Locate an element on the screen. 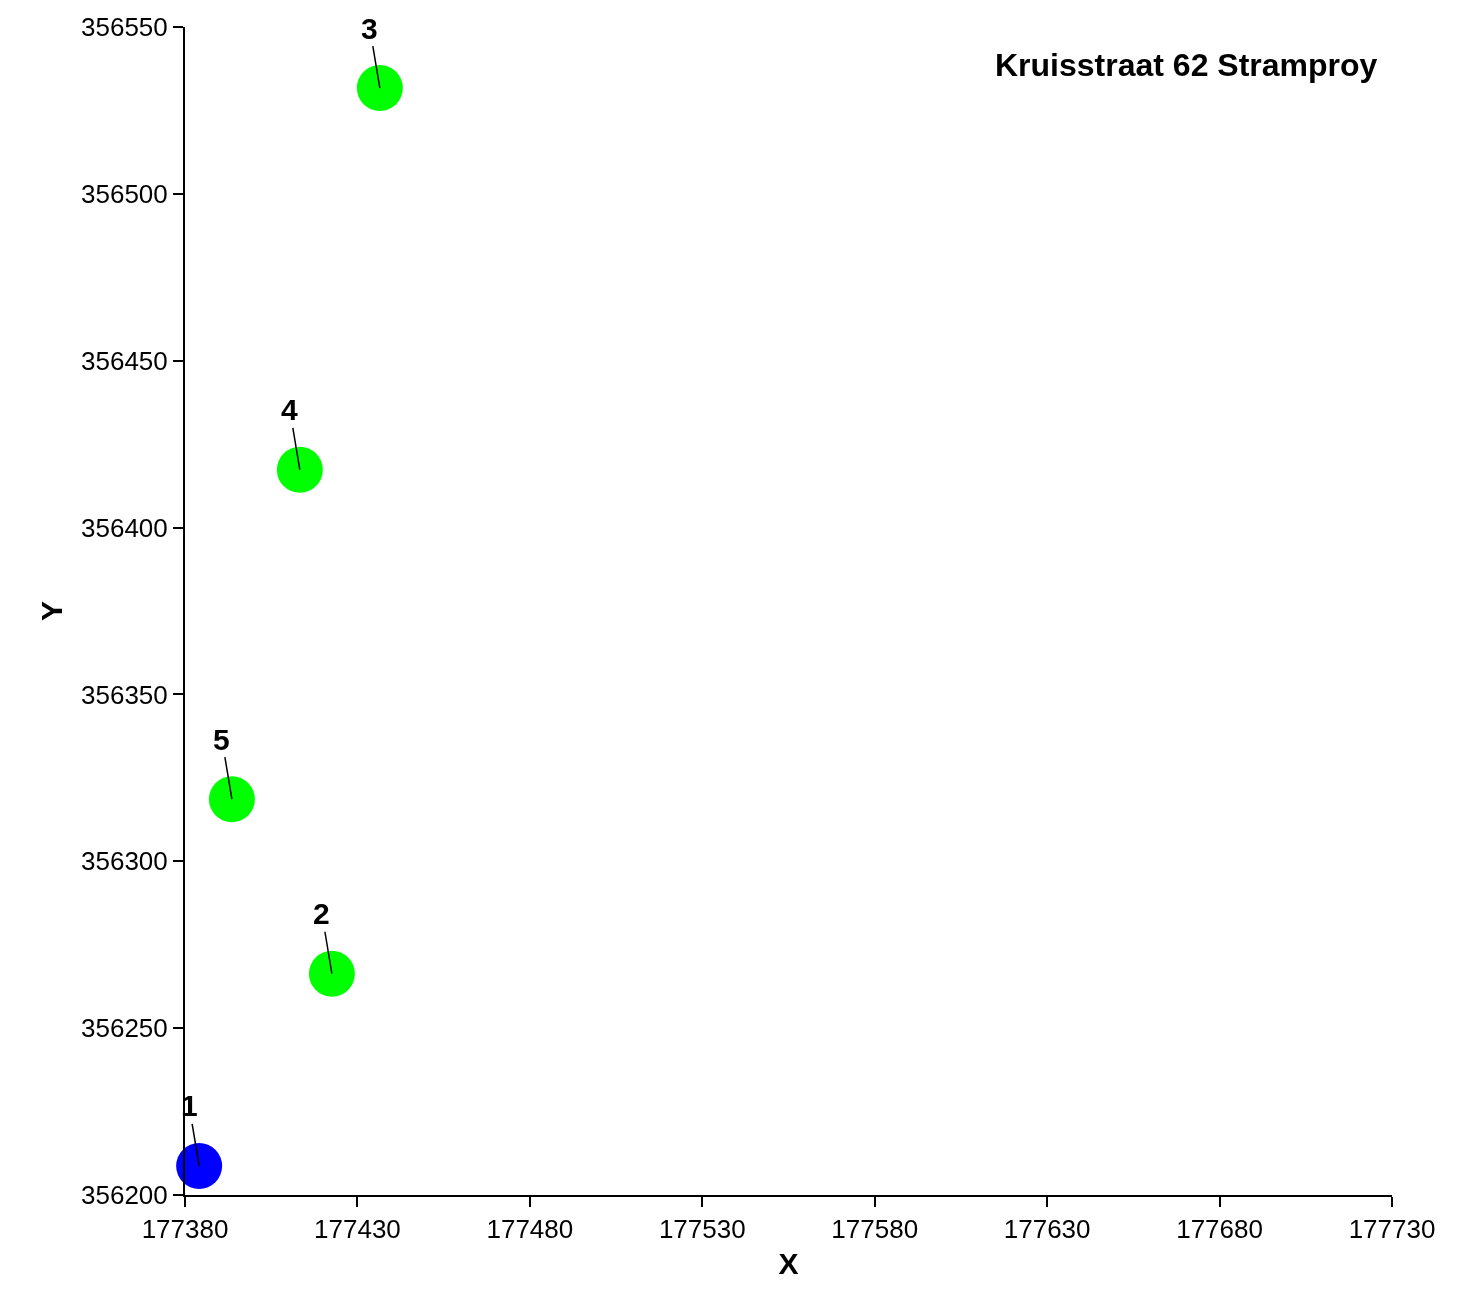 This screenshot has width=1464, height=1314. text: Kruisstraat 62 Stramproy is located at coordinates (1186, 65).